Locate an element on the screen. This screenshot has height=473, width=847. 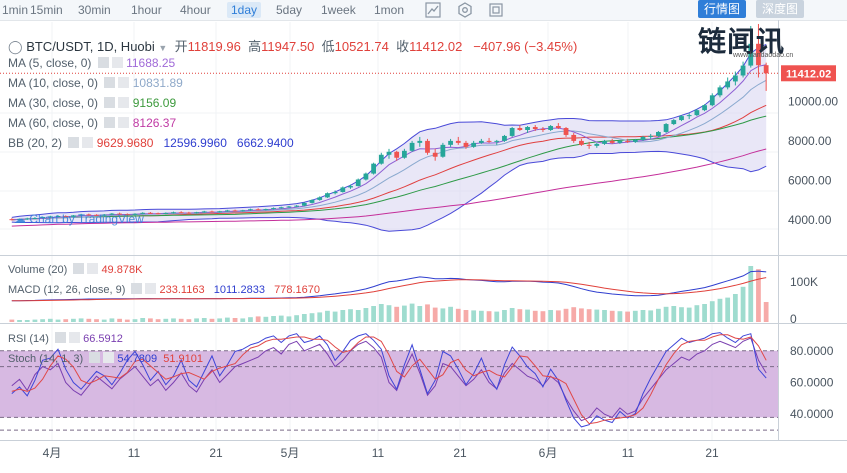
tf-1week: 1week is located at coordinates (338, 10).